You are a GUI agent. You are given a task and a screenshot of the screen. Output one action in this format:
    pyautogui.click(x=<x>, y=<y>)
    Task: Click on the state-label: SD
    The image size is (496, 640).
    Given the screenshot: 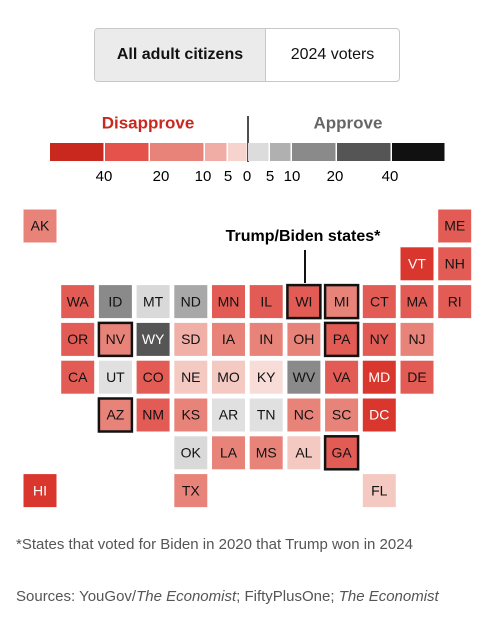 What is the action you would take?
    pyautogui.click(x=190, y=339)
    